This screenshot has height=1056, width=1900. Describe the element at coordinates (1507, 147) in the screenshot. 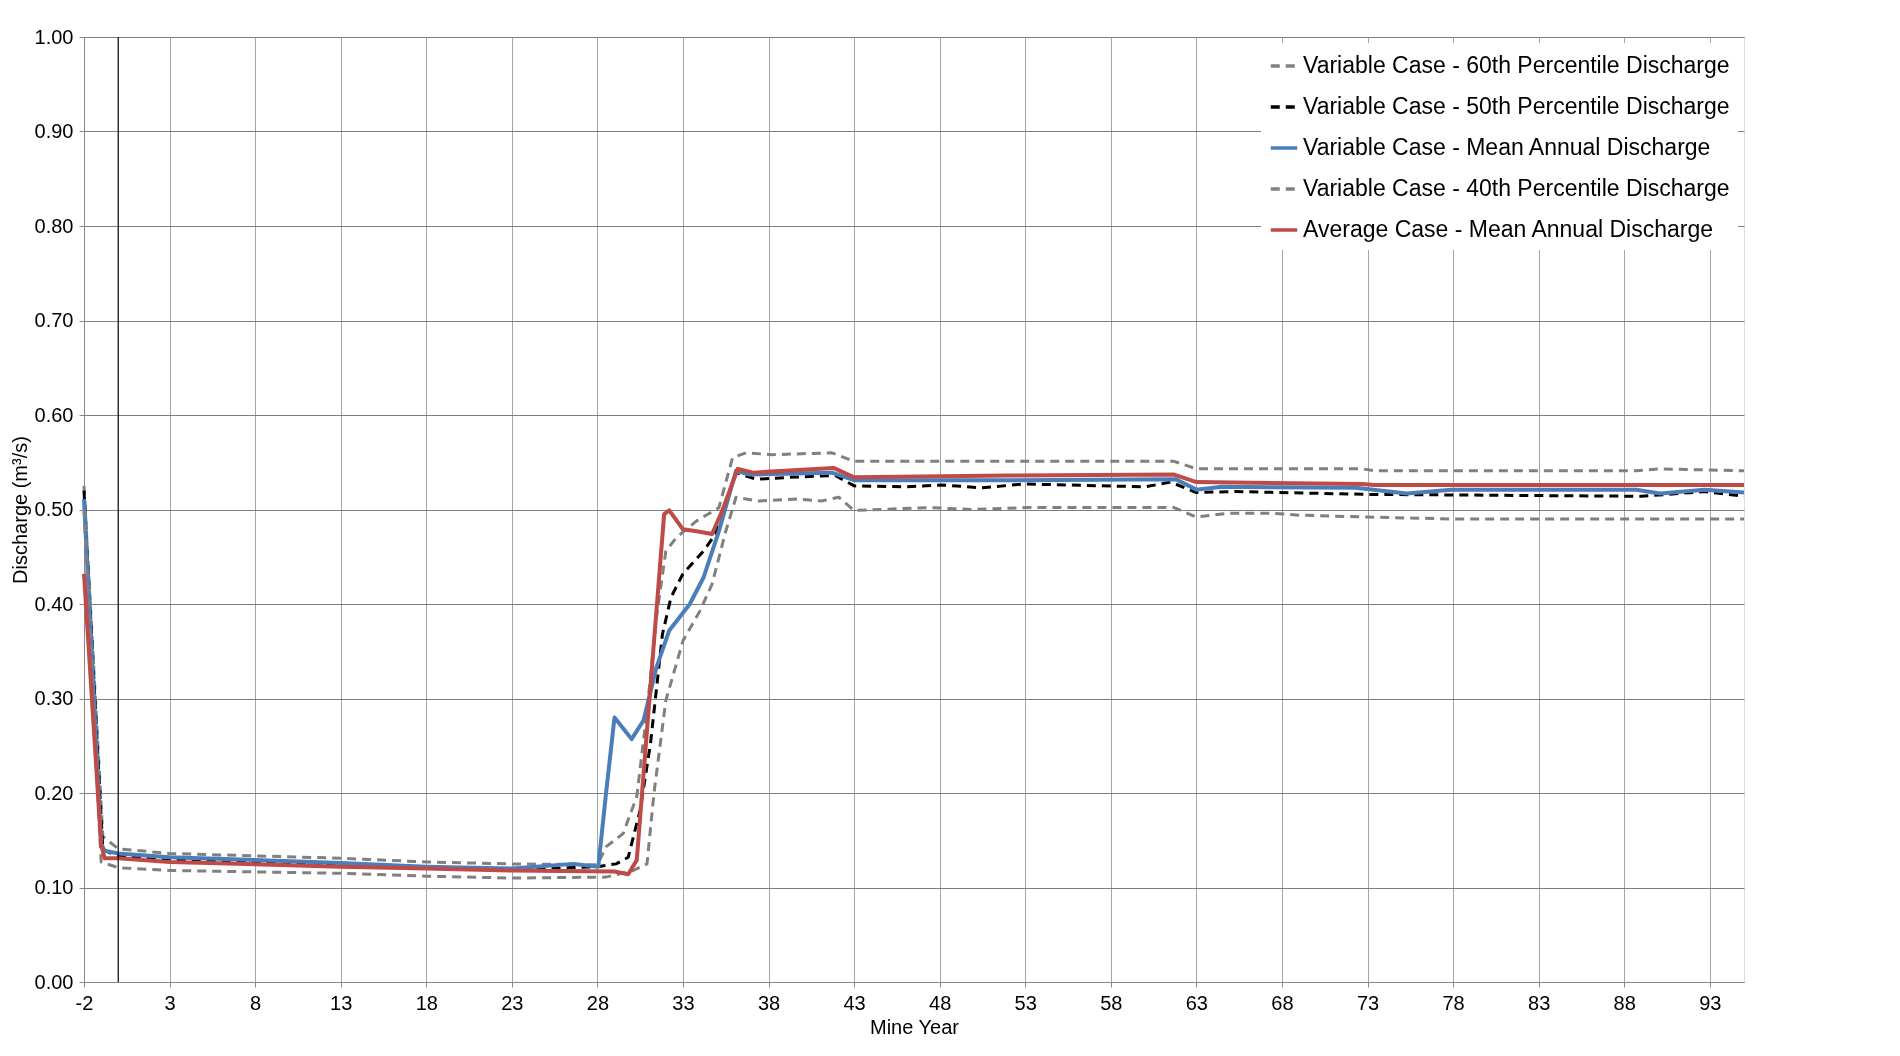

I see `legend-label: Variable Case - Mean Annual Discharge` at that location.